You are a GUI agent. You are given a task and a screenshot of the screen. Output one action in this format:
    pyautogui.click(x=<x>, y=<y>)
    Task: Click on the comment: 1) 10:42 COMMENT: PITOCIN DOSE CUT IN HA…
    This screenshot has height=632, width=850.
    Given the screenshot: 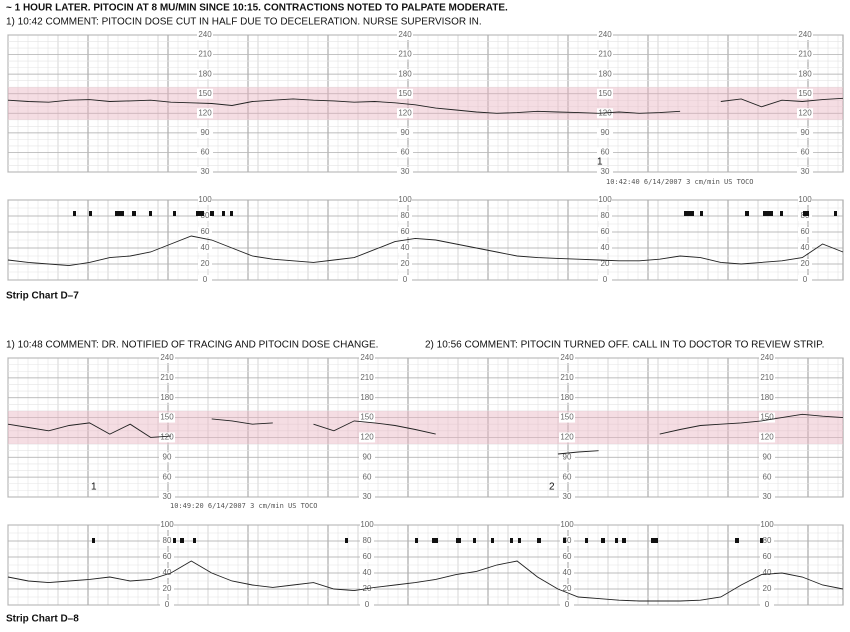 What is the action you would take?
    pyautogui.click(x=244, y=22)
    